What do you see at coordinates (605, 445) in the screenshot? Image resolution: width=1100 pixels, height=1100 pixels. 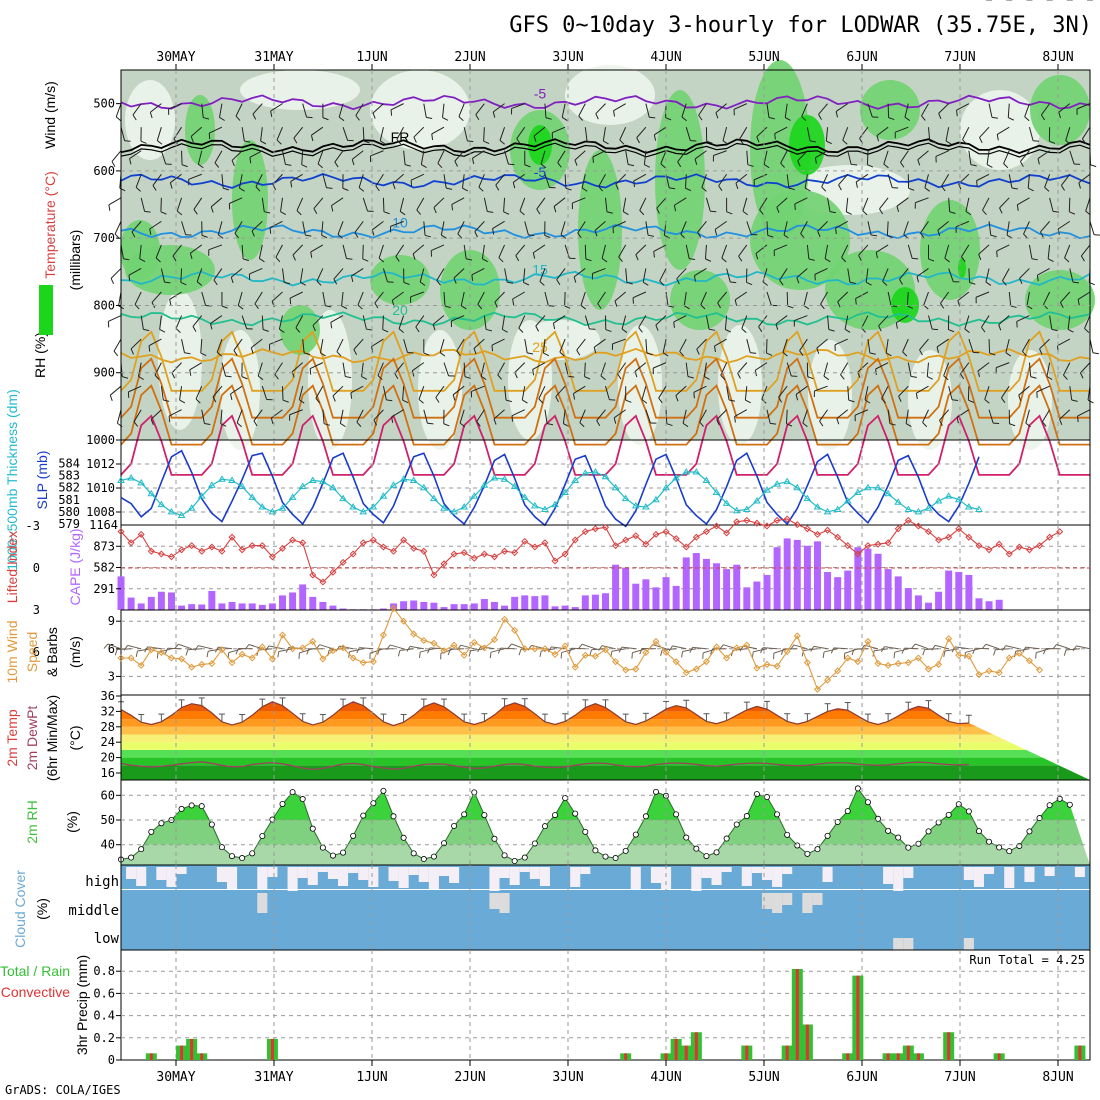 I see `temperature-contour` at bounding box center [605, 445].